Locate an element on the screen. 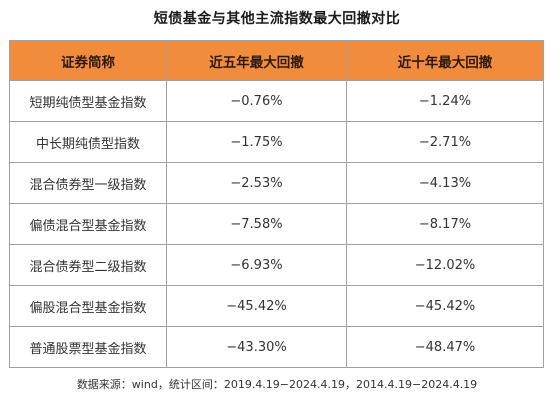 The height and width of the screenshot is (401, 554). cell-10y-drawdown: −12.02% is located at coordinates (445, 265).